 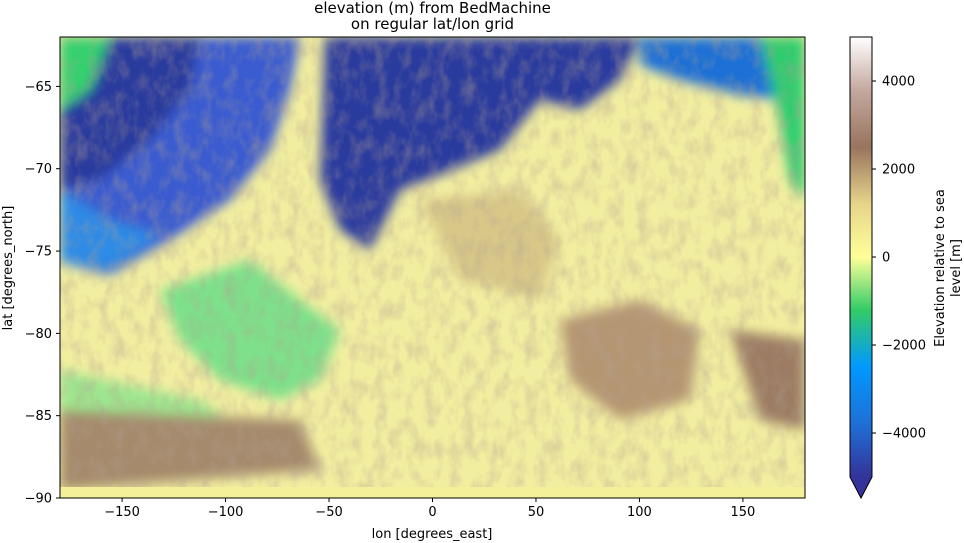 What do you see at coordinates (38, 87) in the screenshot?
I see `y-tick-label: −65` at bounding box center [38, 87].